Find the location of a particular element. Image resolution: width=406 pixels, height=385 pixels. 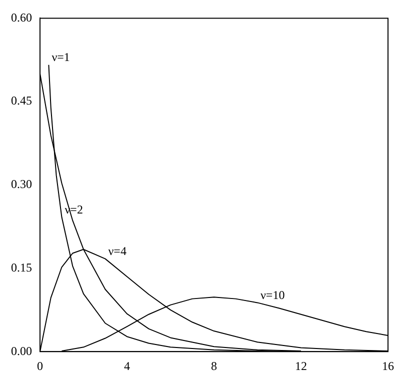

x-tick-label: 0 is located at coordinates (40, 365).